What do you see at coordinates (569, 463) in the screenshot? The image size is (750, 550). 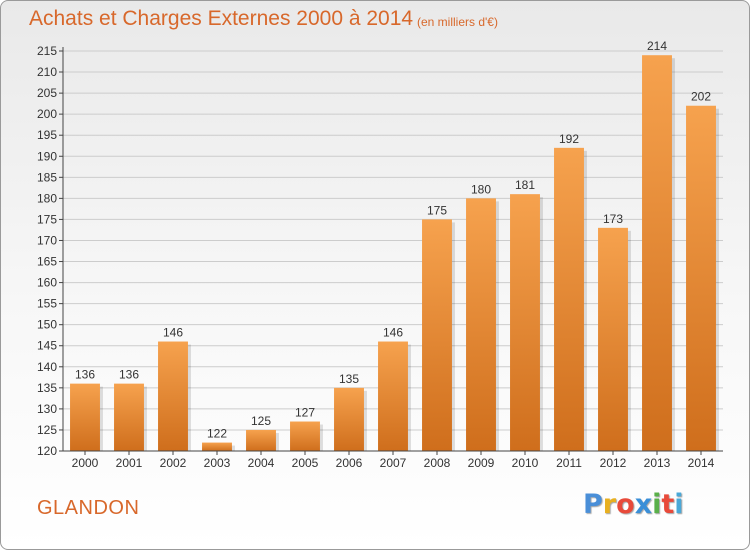 I see `x-tick-label: 2011` at bounding box center [569, 463].